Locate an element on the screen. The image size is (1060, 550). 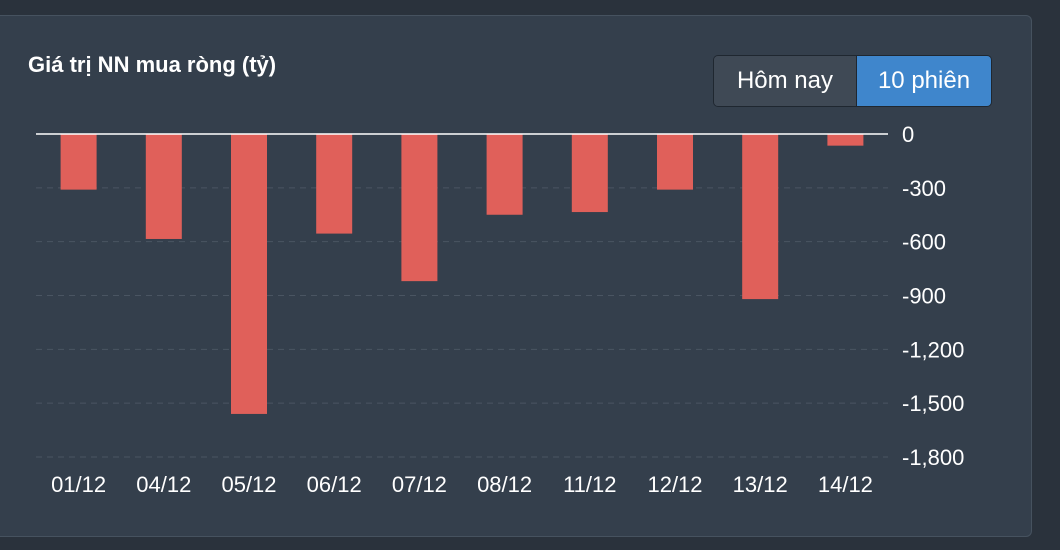
chart-title: Giá trị NN mua ròng (tỷ) is located at coordinates (152, 64).